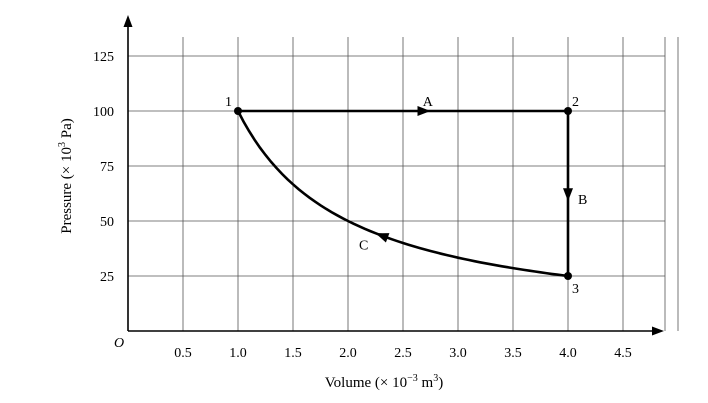 This screenshot has height=403, width=708. What do you see at coordinates (513, 353) in the screenshot?
I see `x-tick-label: 3.5` at bounding box center [513, 353].